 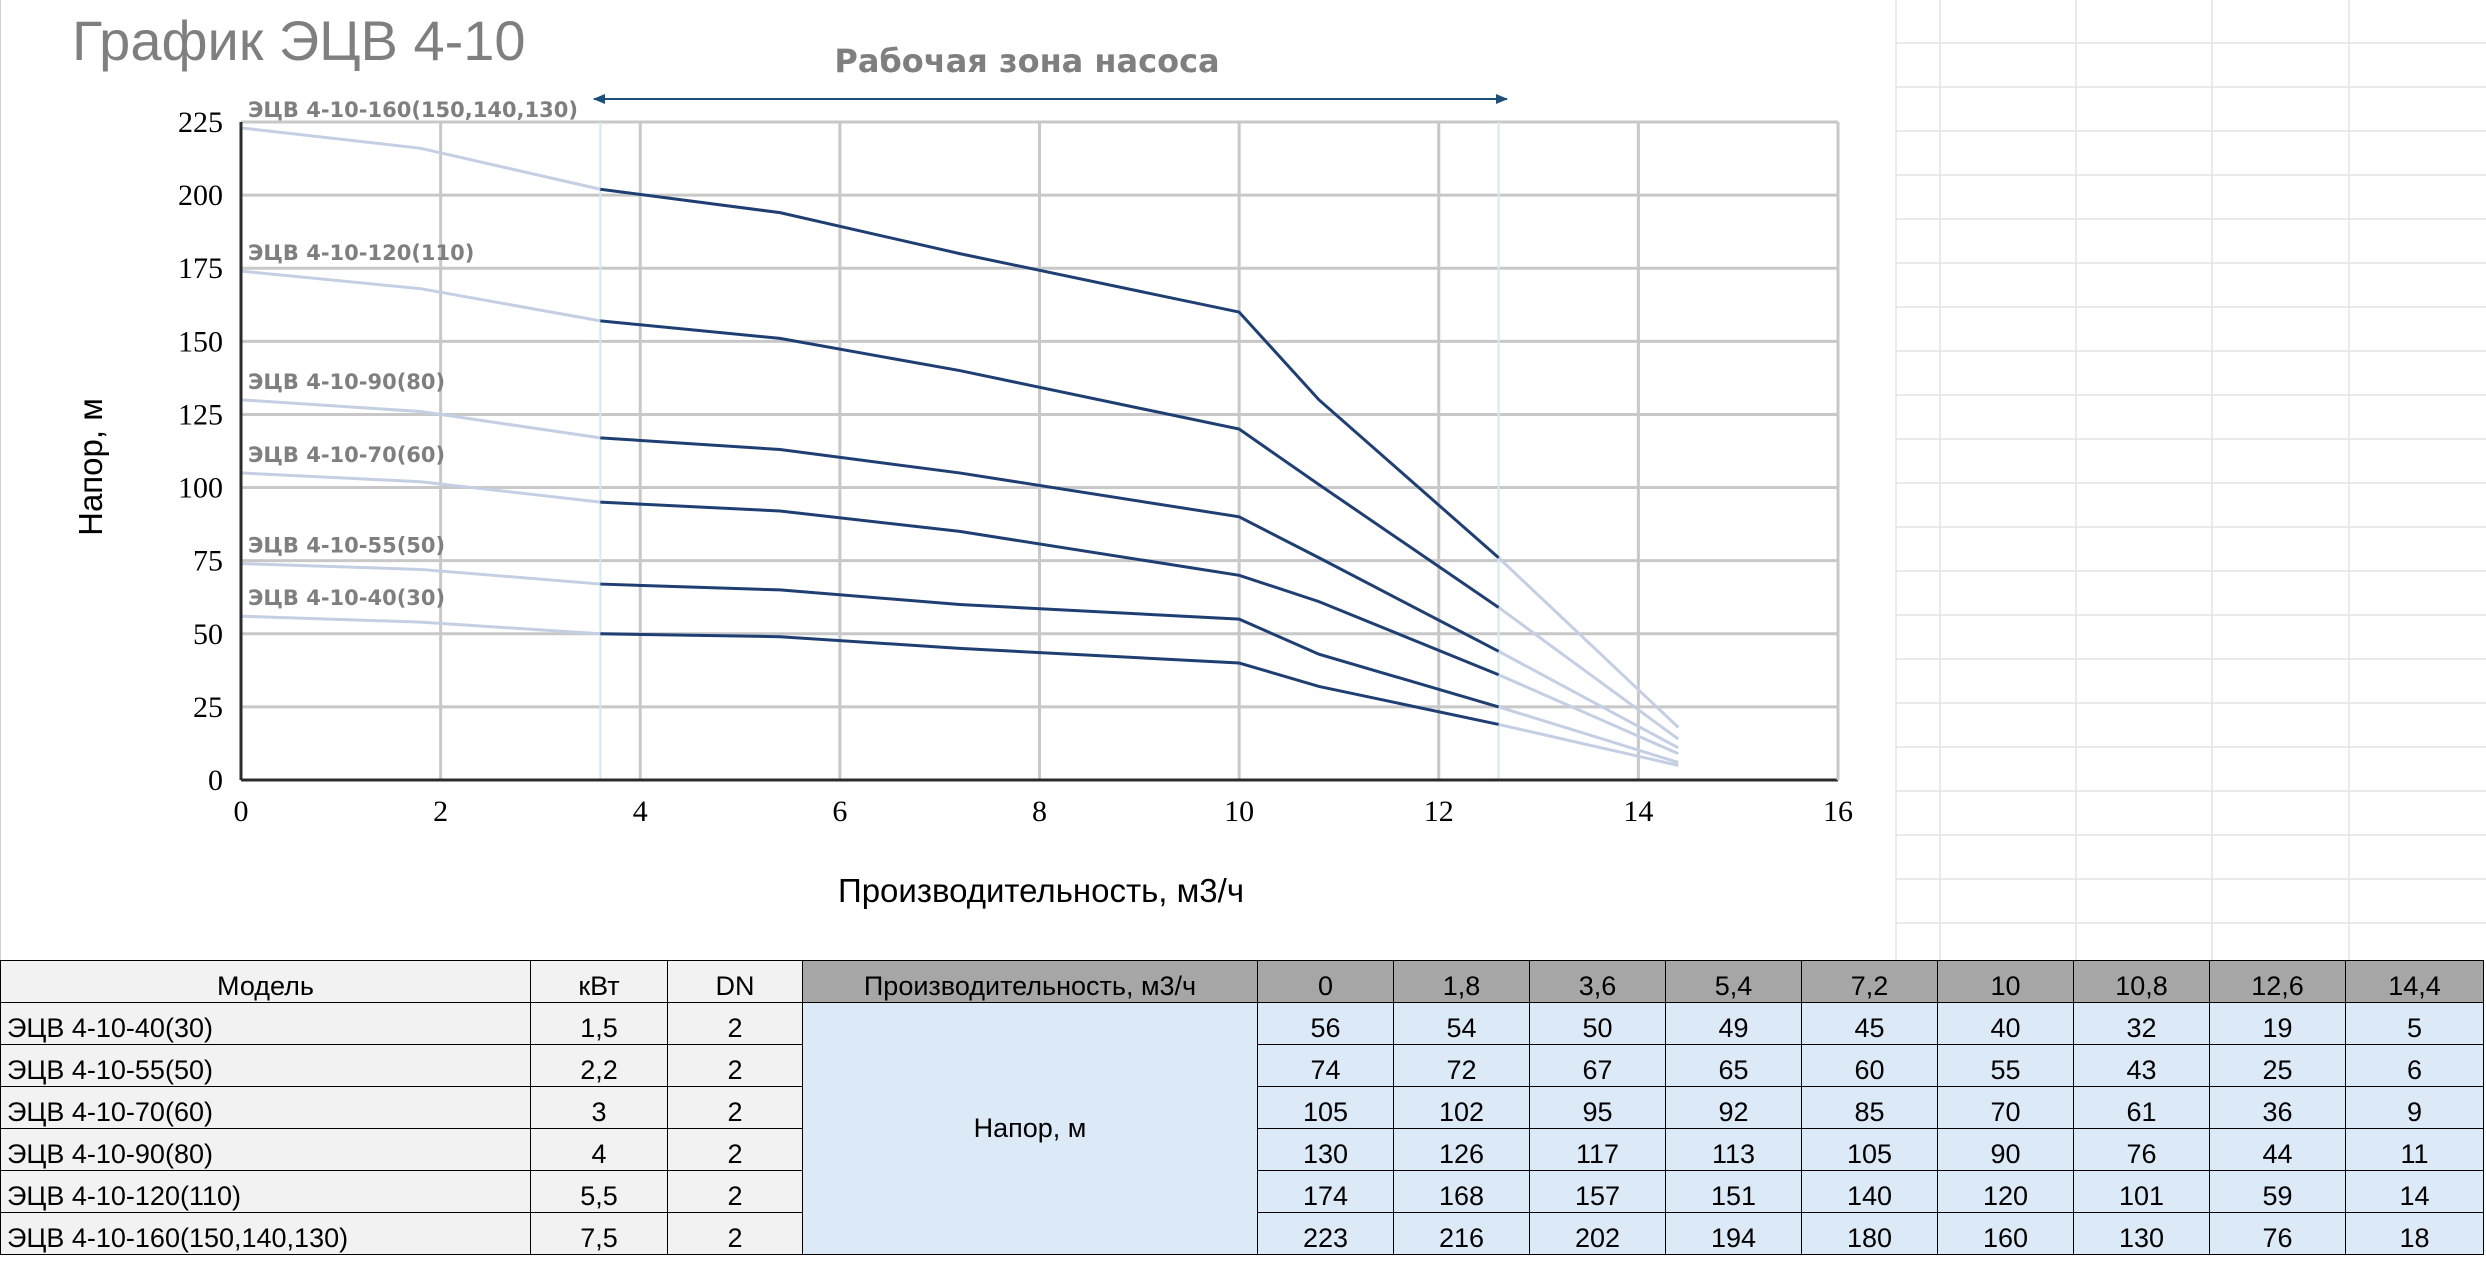 What do you see at coordinates (1597, 1149) in the screenshot?
I see `head-value-cell: 117` at bounding box center [1597, 1149].